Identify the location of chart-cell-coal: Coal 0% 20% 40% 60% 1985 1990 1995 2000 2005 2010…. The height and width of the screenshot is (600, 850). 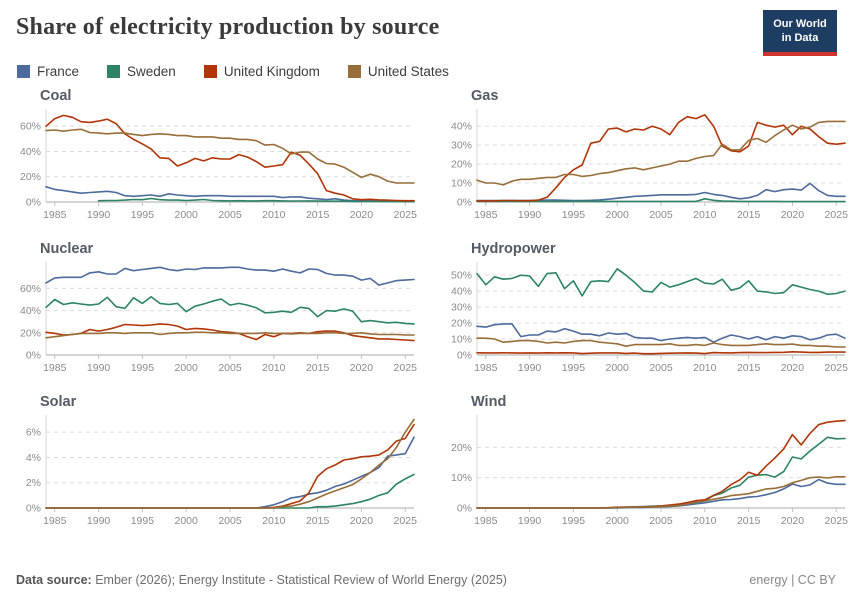
(214, 156).